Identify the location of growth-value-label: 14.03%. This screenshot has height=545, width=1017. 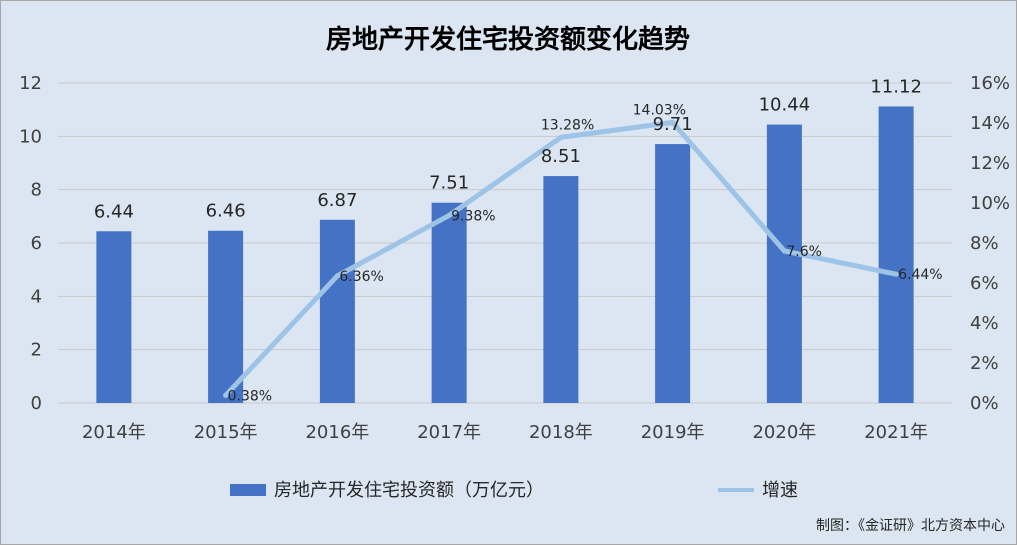
(659, 110).